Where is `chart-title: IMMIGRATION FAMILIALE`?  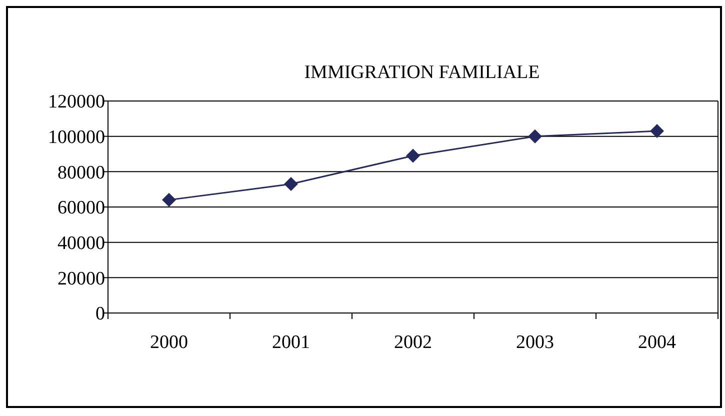 chart-title: IMMIGRATION FAMILIALE is located at coordinates (422, 72).